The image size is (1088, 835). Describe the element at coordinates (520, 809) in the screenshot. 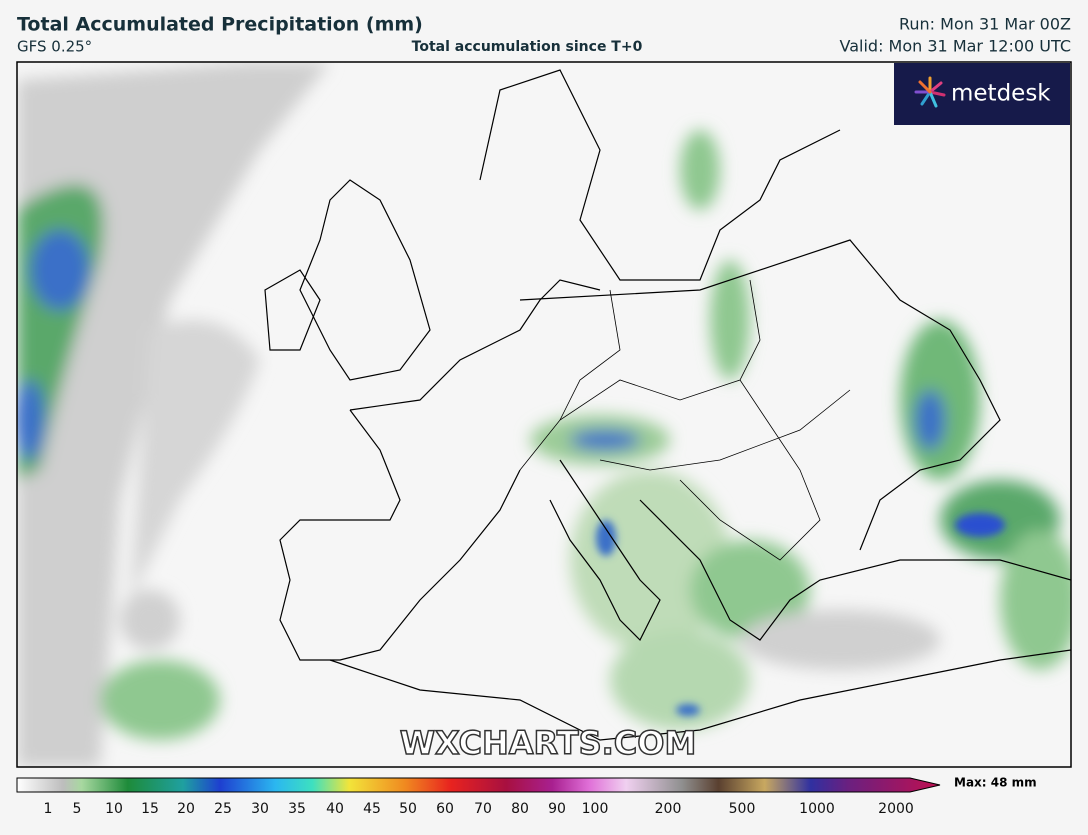

I see `colorbar-label: 80` at that location.